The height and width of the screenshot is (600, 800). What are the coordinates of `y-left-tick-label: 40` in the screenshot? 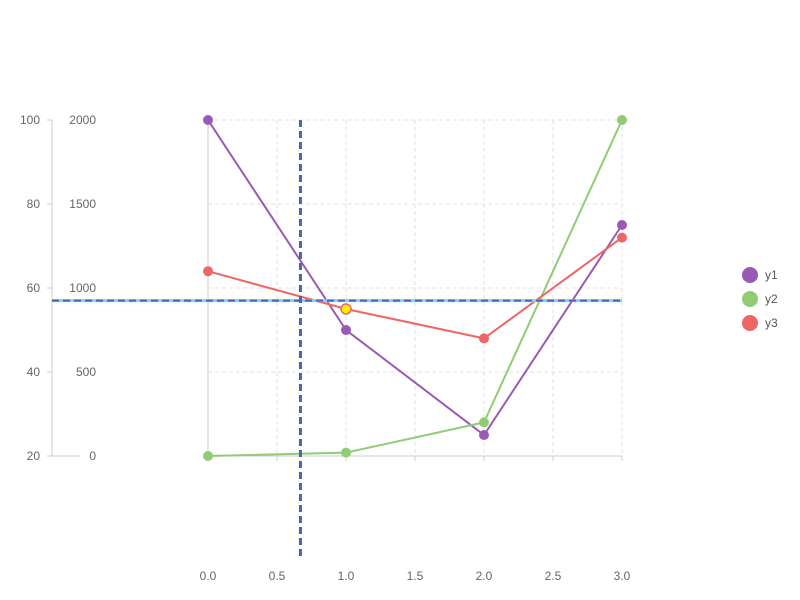 It's located at (34, 372).